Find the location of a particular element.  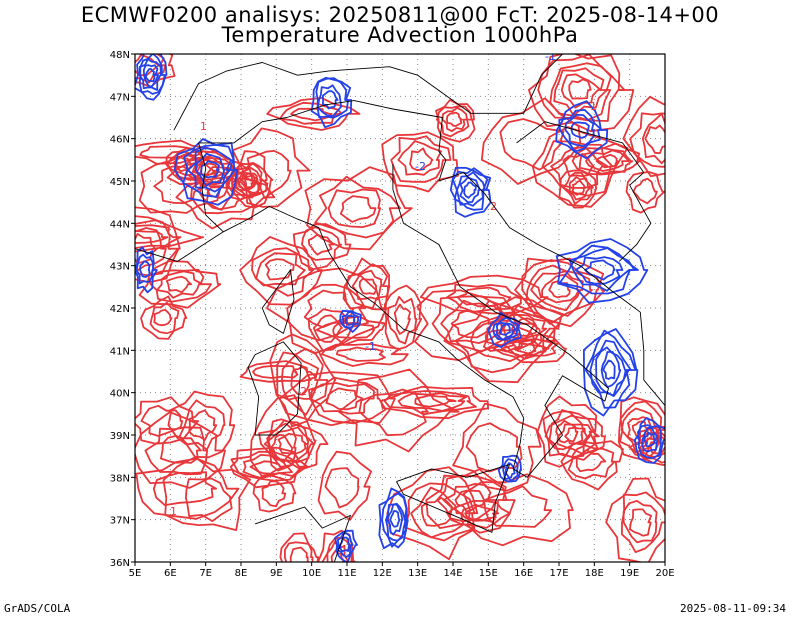

lon-tick-label: 15E is located at coordinates (488, 573).